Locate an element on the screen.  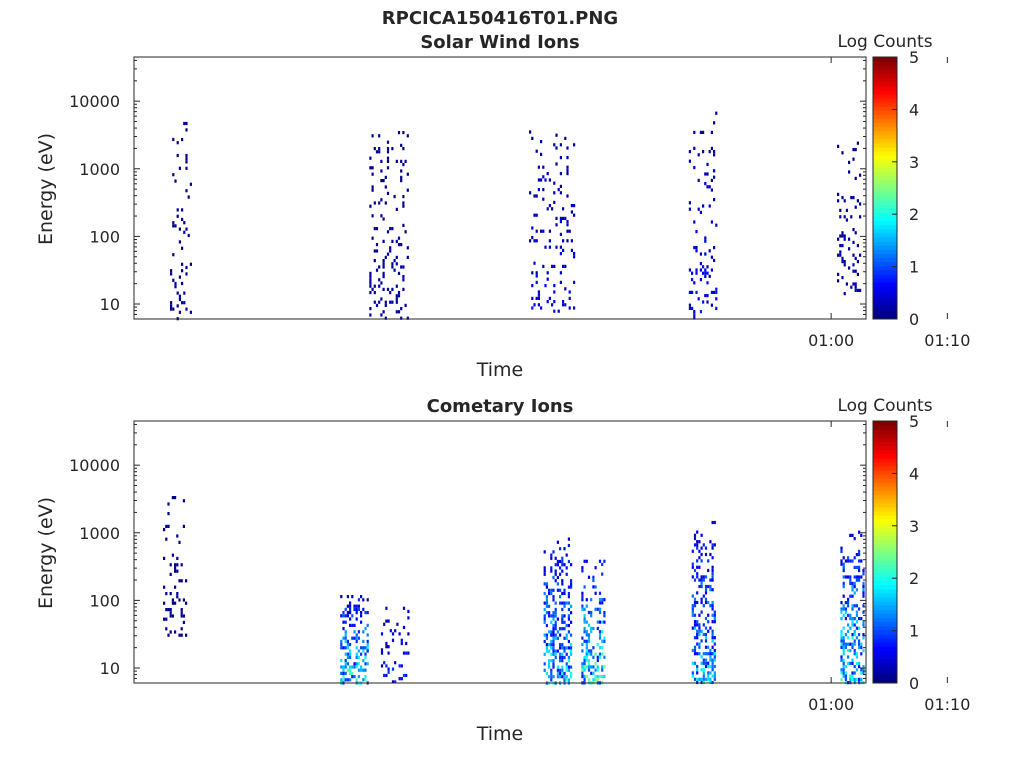
panel-title: Cometary Ions is located at coordinates (500, 406).